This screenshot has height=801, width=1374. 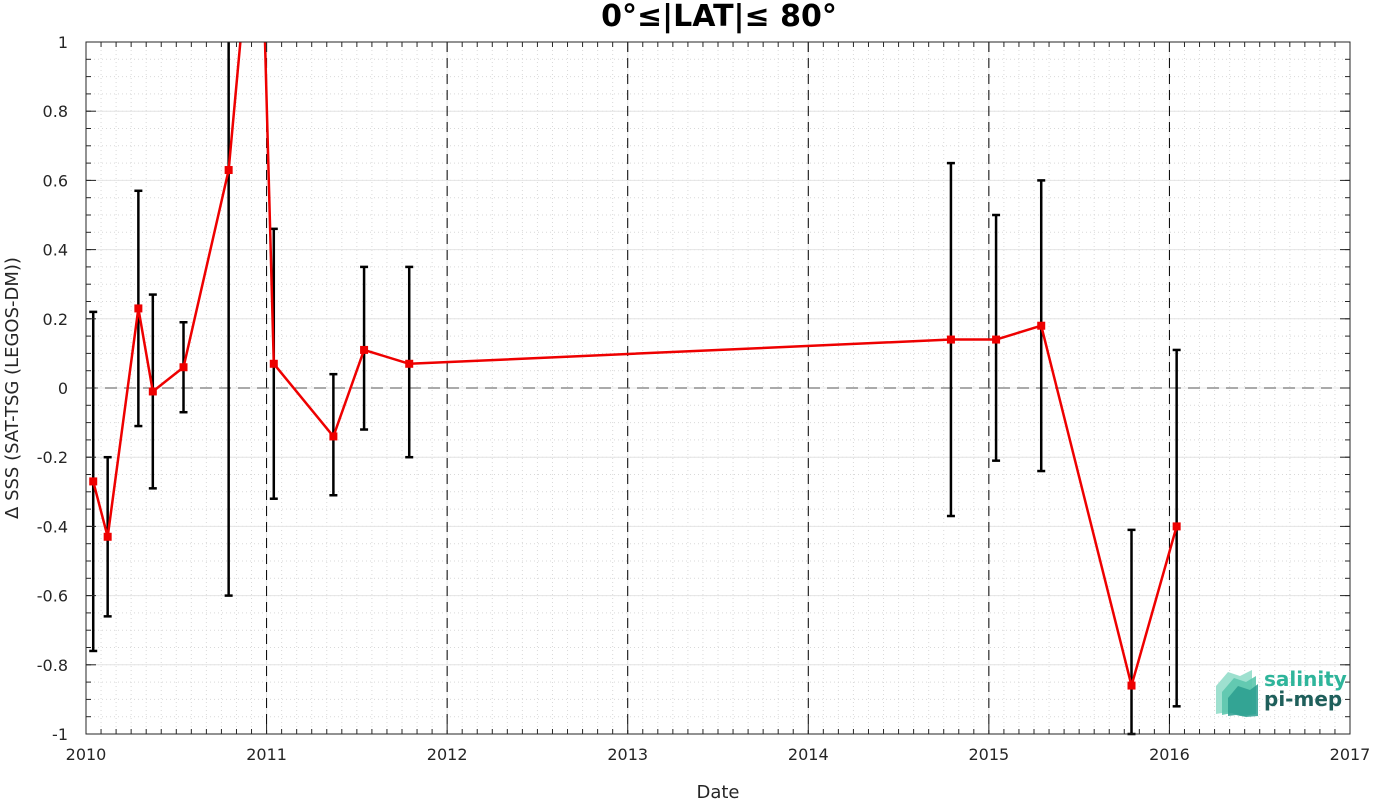 I want to click on chart-title: 0°≤|LAT|≤ 80°, so click(x=719, y=17).